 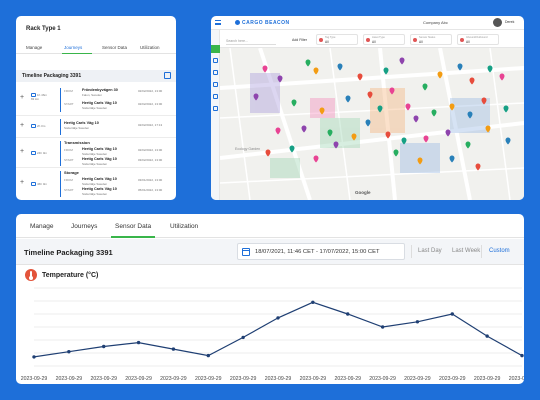 What do you see at coordinates (167, 75) in the screenshot?
I see `calendar-icon` at bounding box center [167, 75].